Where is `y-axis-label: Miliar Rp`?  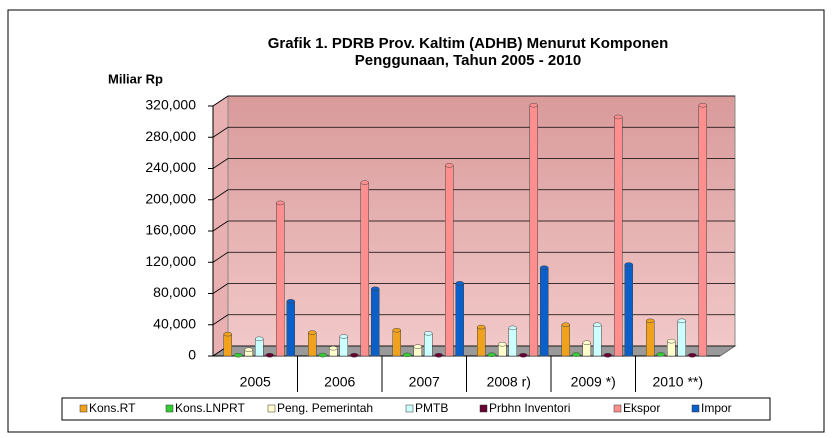
y-axis-label: Miliar Rp is located at coordinates (135, 78).